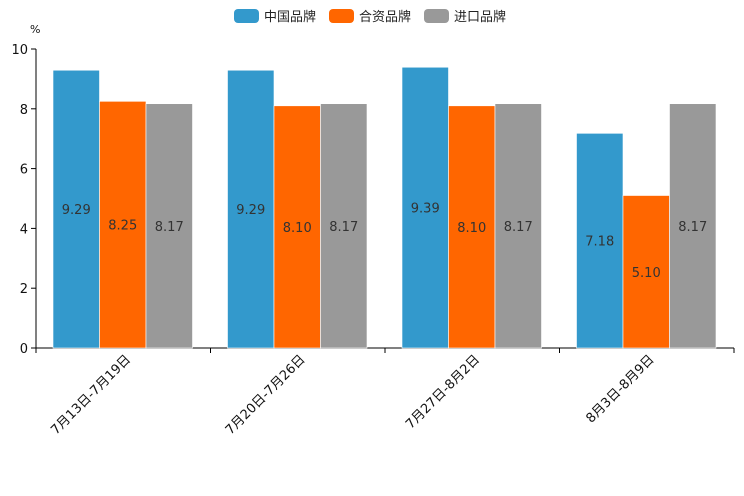  I want to click on legend-label: 中国品牌, so click(290, 17).